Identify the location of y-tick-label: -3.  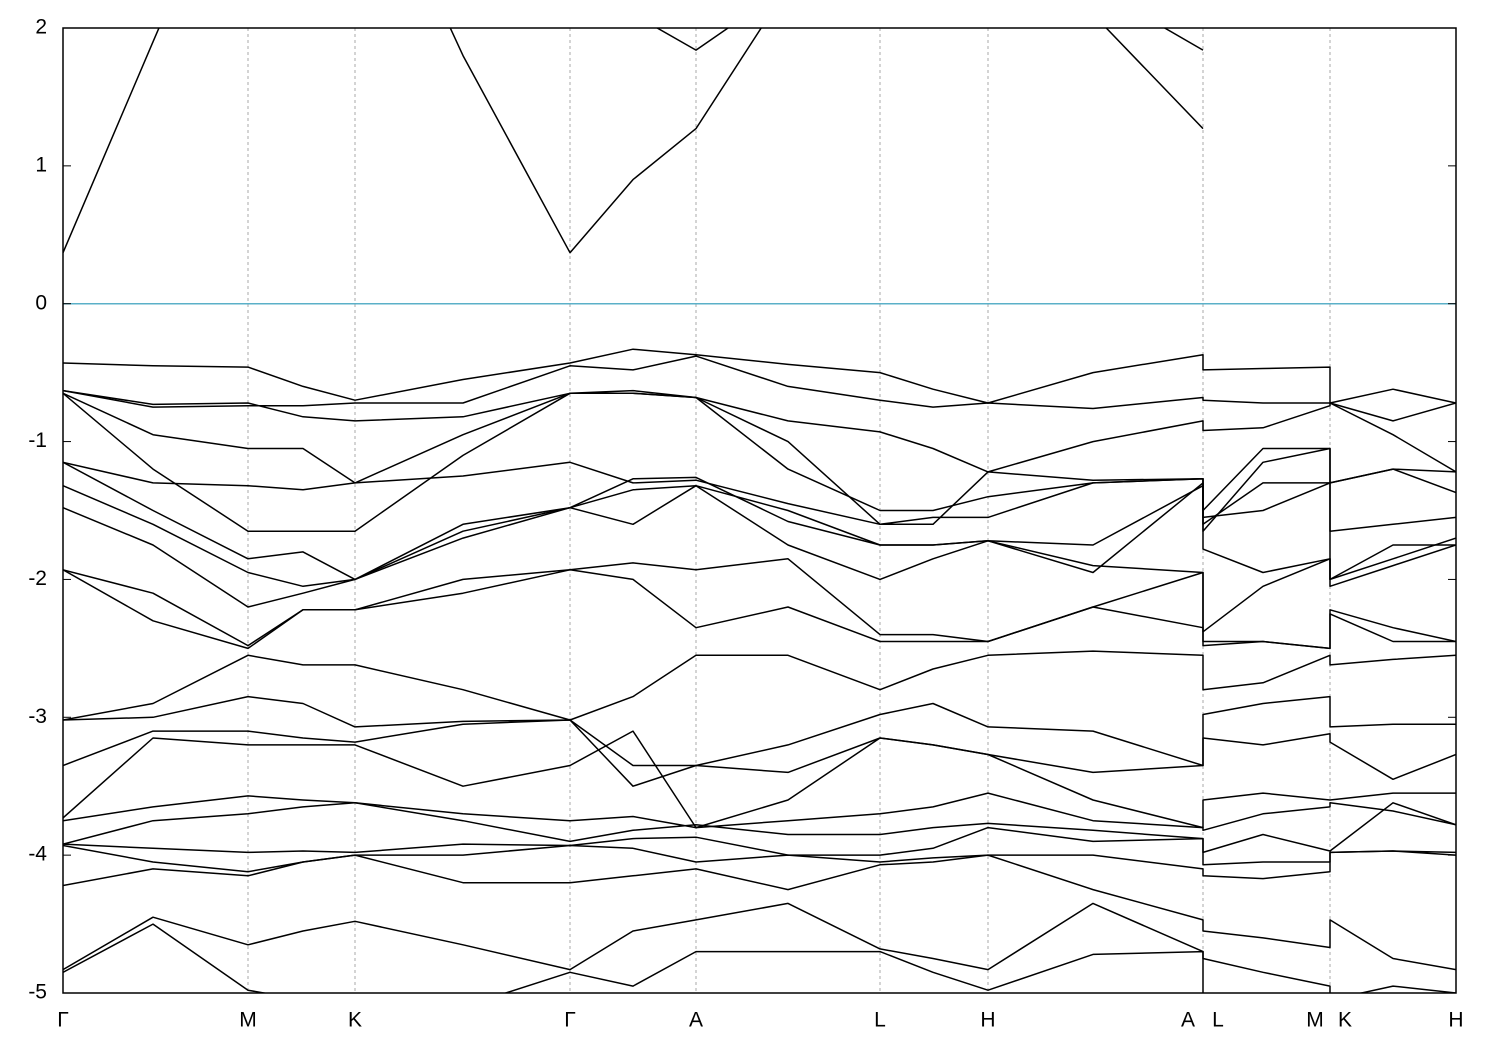
(37, 716).